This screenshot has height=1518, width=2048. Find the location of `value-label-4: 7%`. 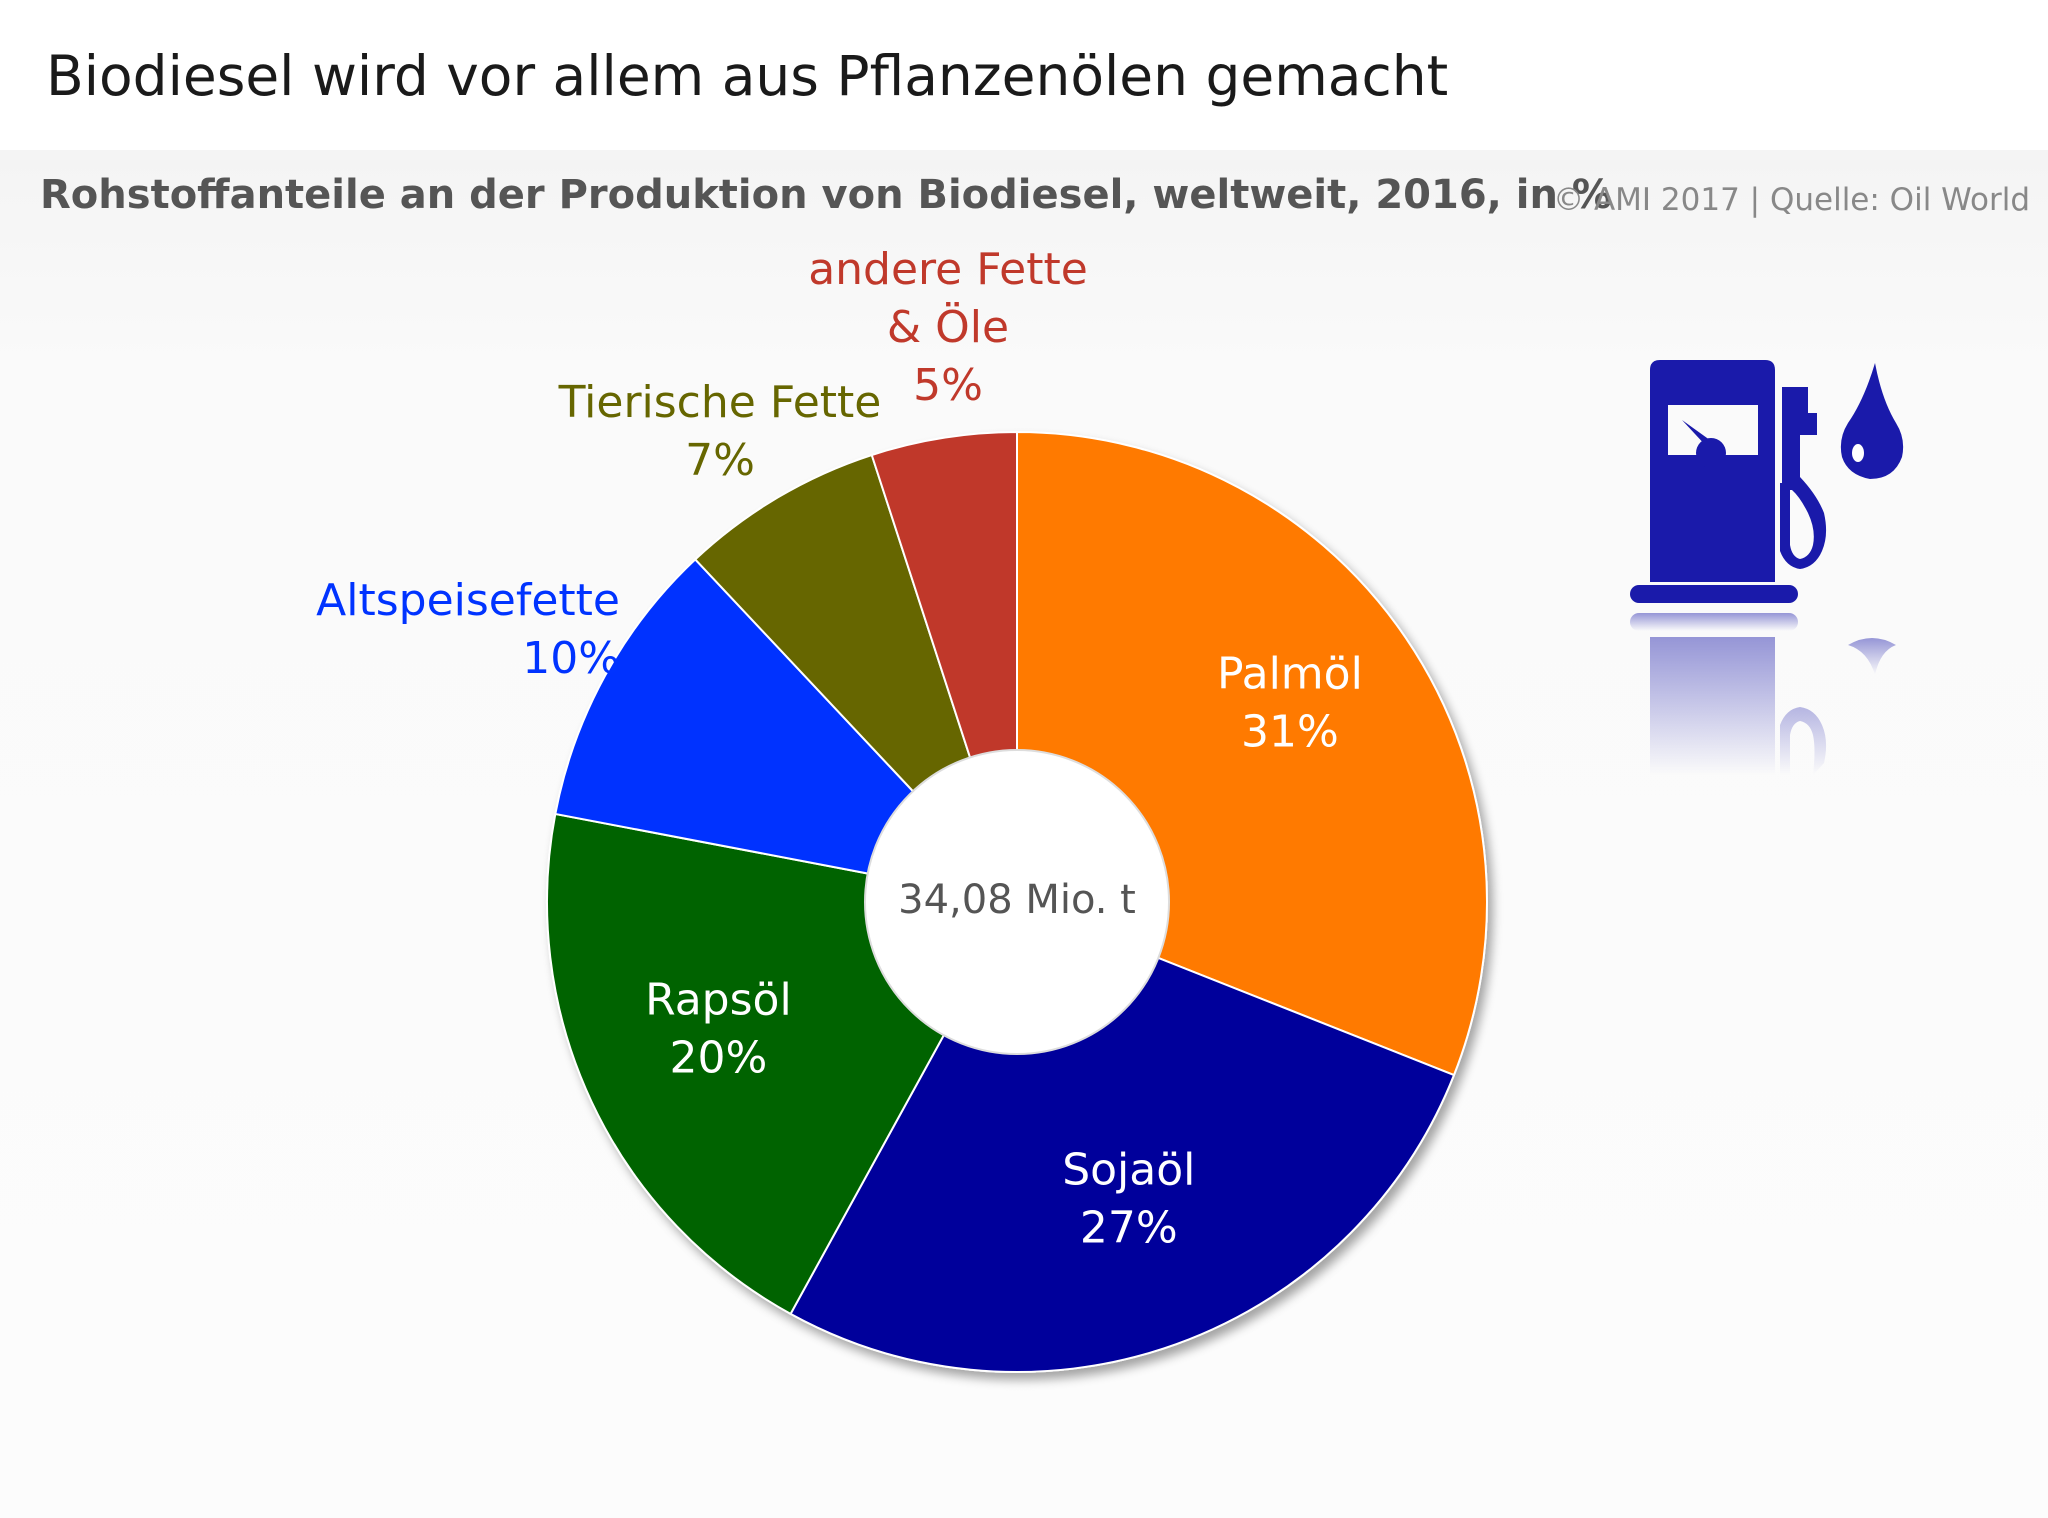

value-label-4: 7% is located at coordinates (720, 460).